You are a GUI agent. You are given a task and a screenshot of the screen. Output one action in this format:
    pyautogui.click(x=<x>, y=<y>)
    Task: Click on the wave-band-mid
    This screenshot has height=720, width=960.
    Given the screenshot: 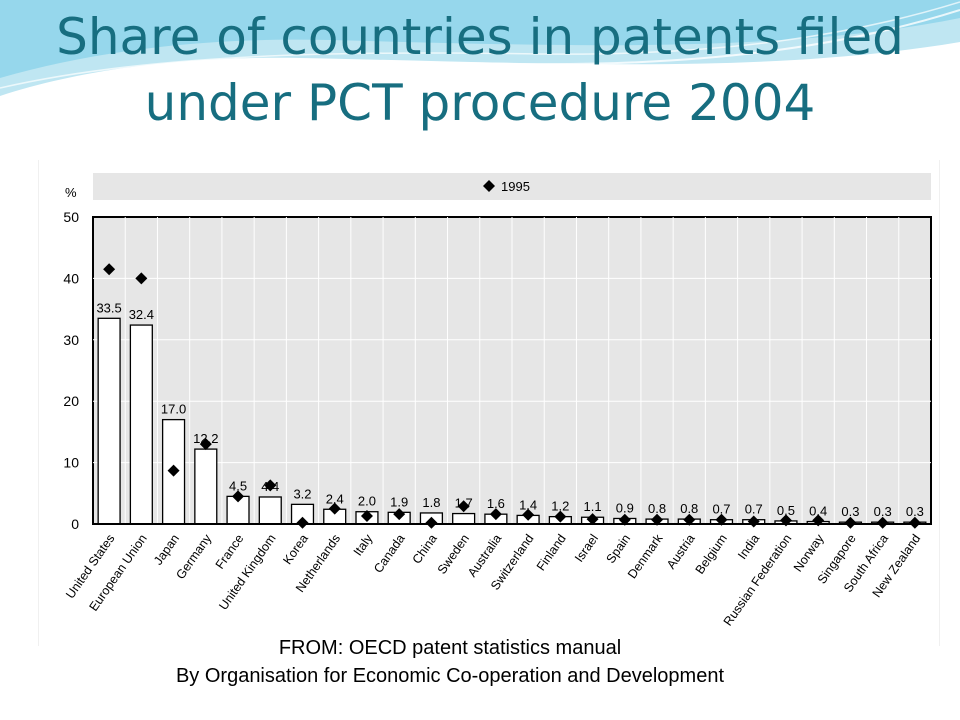 What is the action you would take?
    pyautogui.click(x=480, y=39)
    